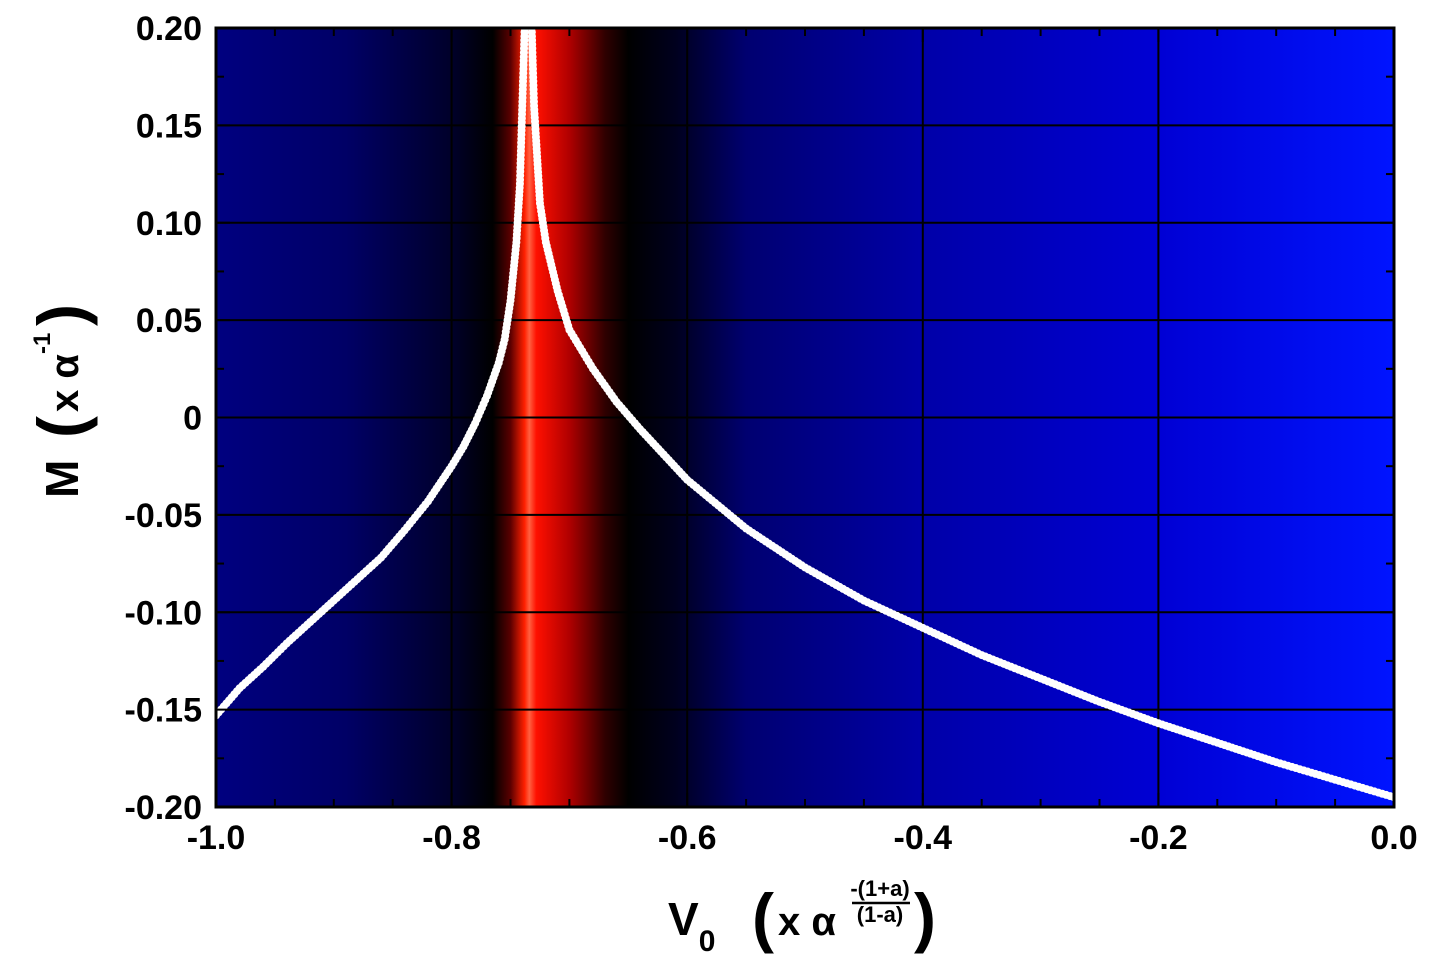 The height and width of the screenshot is (966, 1444). I want to click on x-tick-labels: -1.0 -0.8 -0.6 -0.4 -0.2 0.0, so click(802, 838).